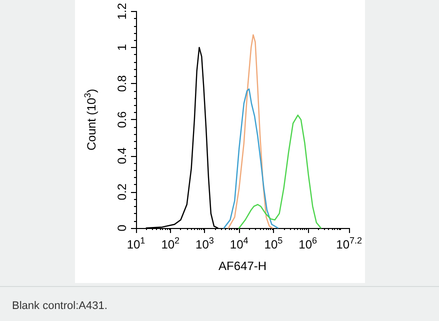 This screenshot has width=439, height=321. Describe the element at coordinates (122, 83) in the screenshot. I see `y-tick-label: 0.8` at that location.